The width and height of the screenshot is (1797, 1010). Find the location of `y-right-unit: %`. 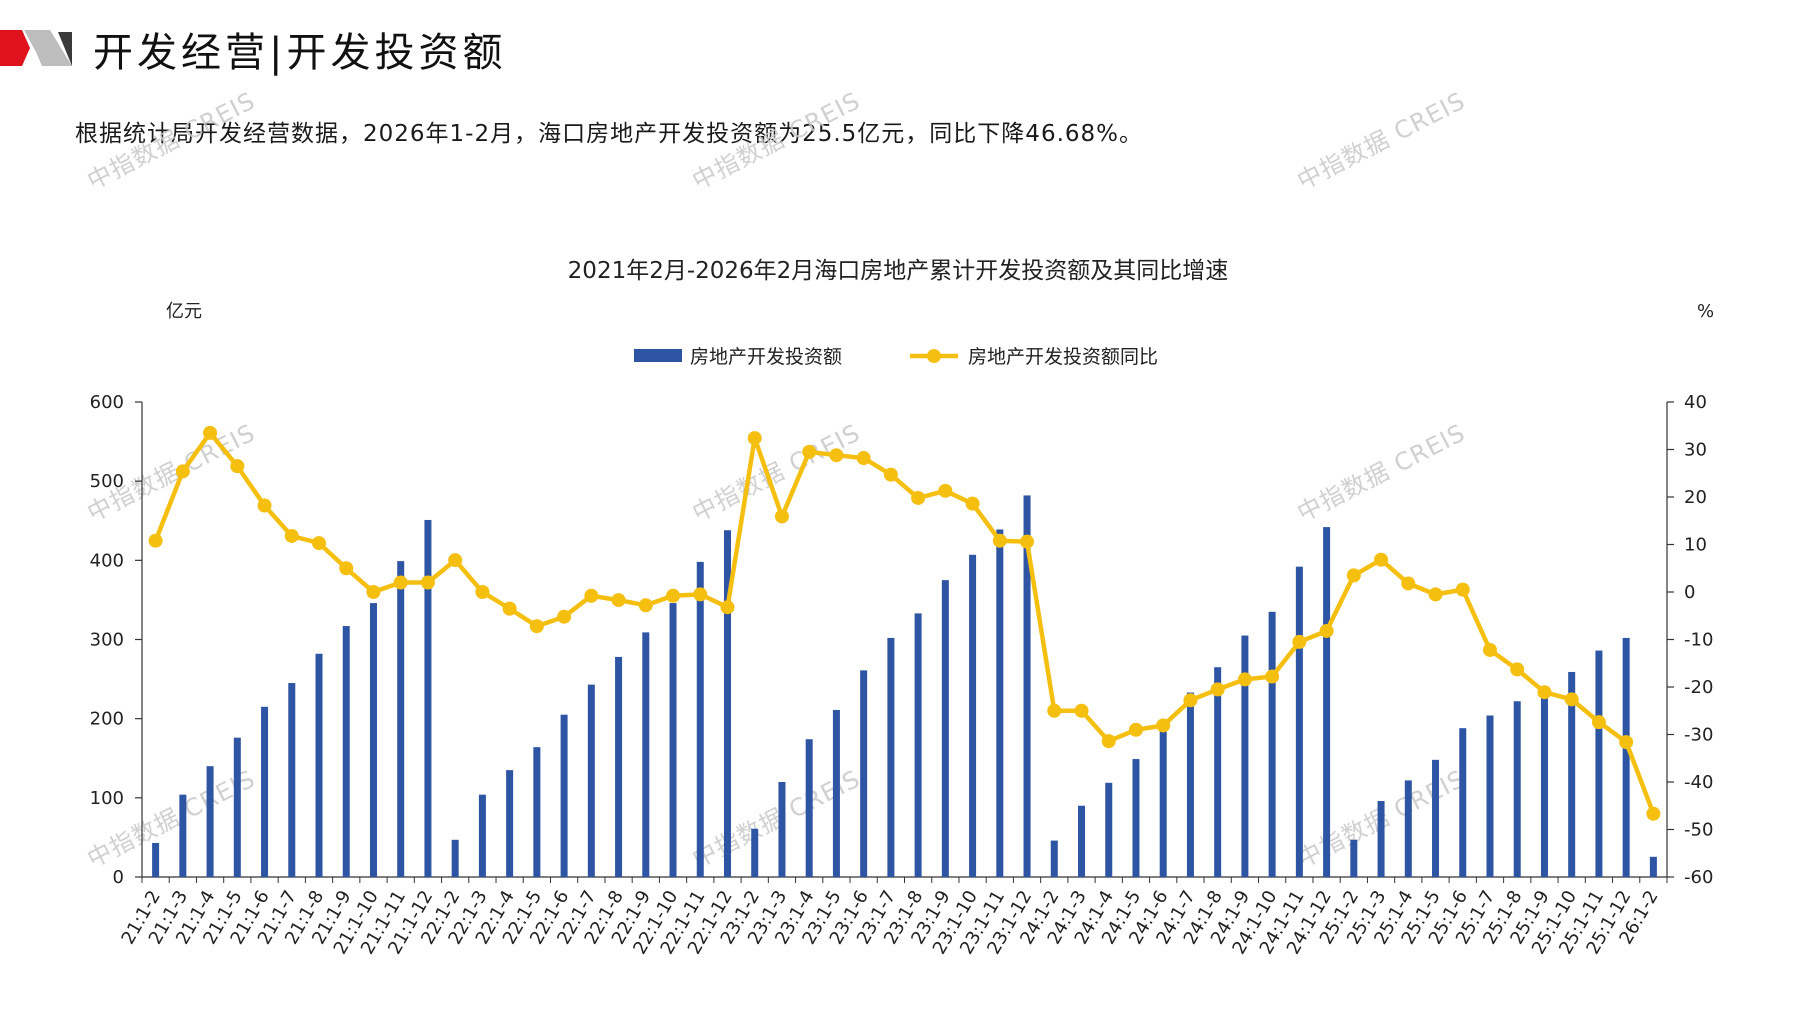

y-right-unit: % is located at coordinates (1705, 311).